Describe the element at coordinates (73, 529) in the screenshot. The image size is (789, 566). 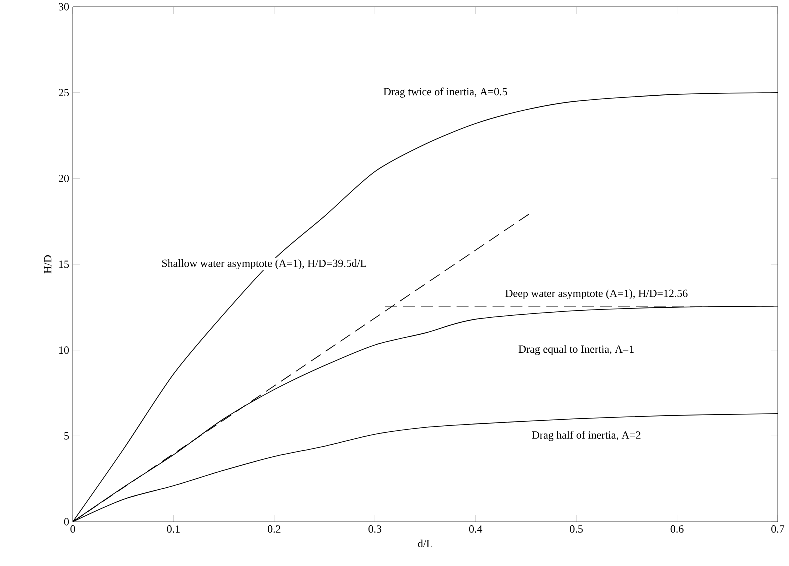
I see `x-tick-label: 0` at that location.